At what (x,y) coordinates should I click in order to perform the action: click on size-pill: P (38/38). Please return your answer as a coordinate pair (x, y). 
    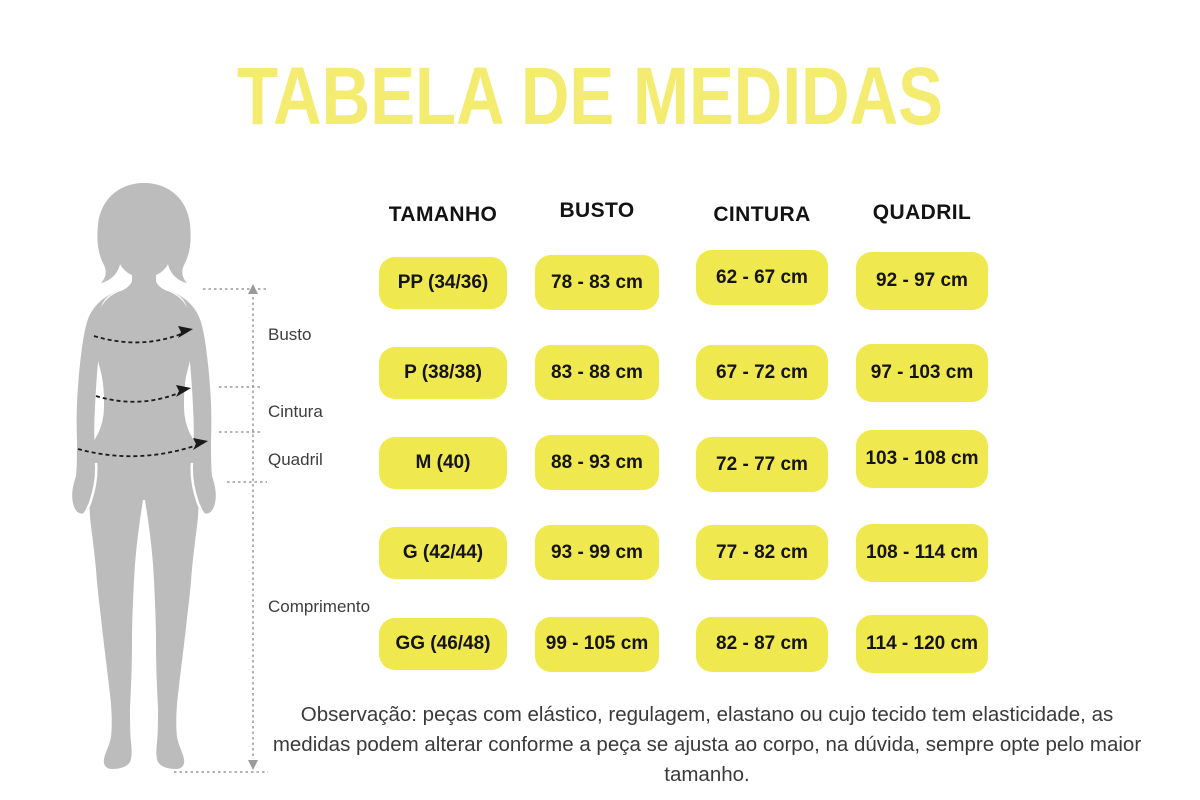
    Looking at the image, I should click on (443, 372).